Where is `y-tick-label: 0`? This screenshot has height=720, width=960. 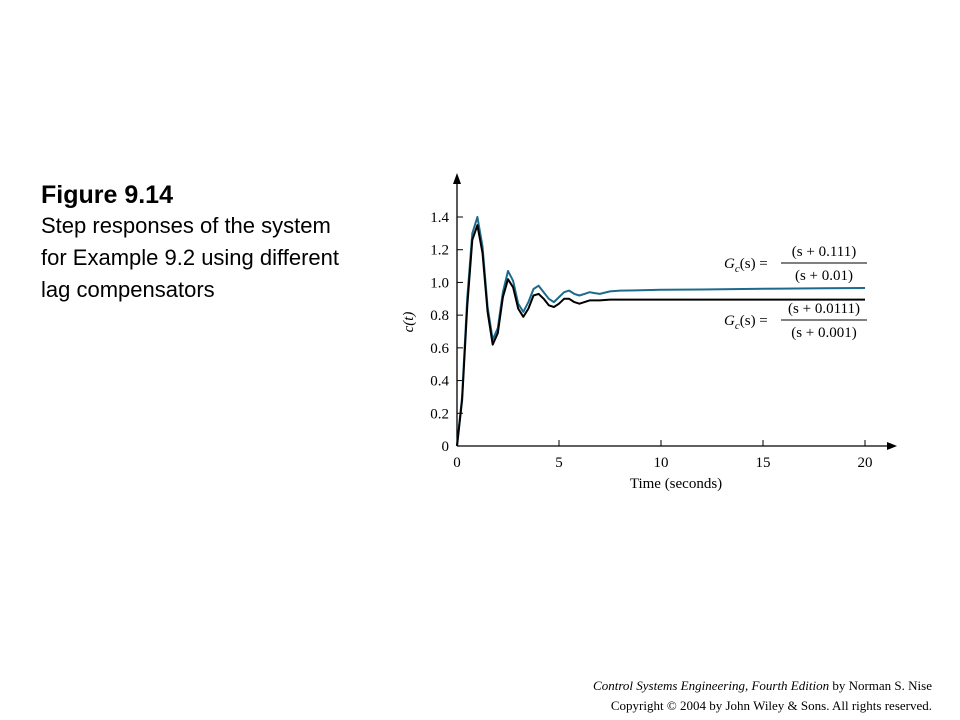
y-tick-label: 0 is located at coordinates (446, 447).